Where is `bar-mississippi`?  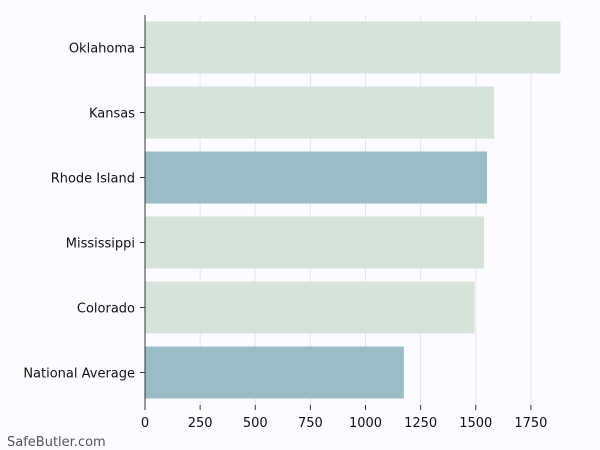 bar-mississippi is located at coordinates (314, 242).